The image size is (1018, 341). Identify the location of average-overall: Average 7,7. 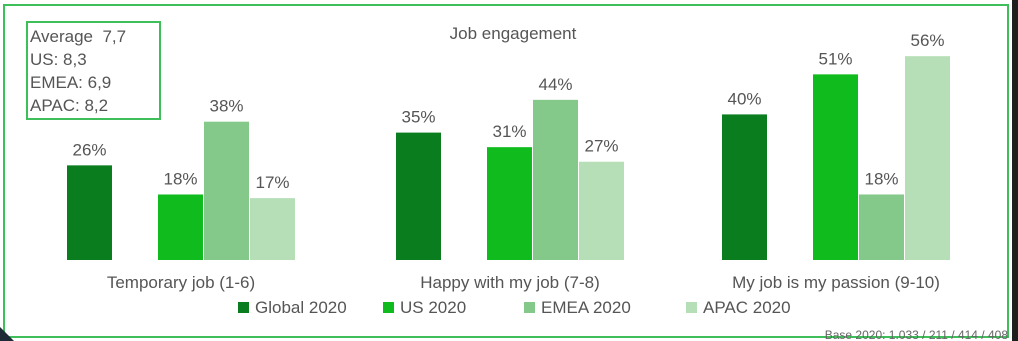
(78, 36).